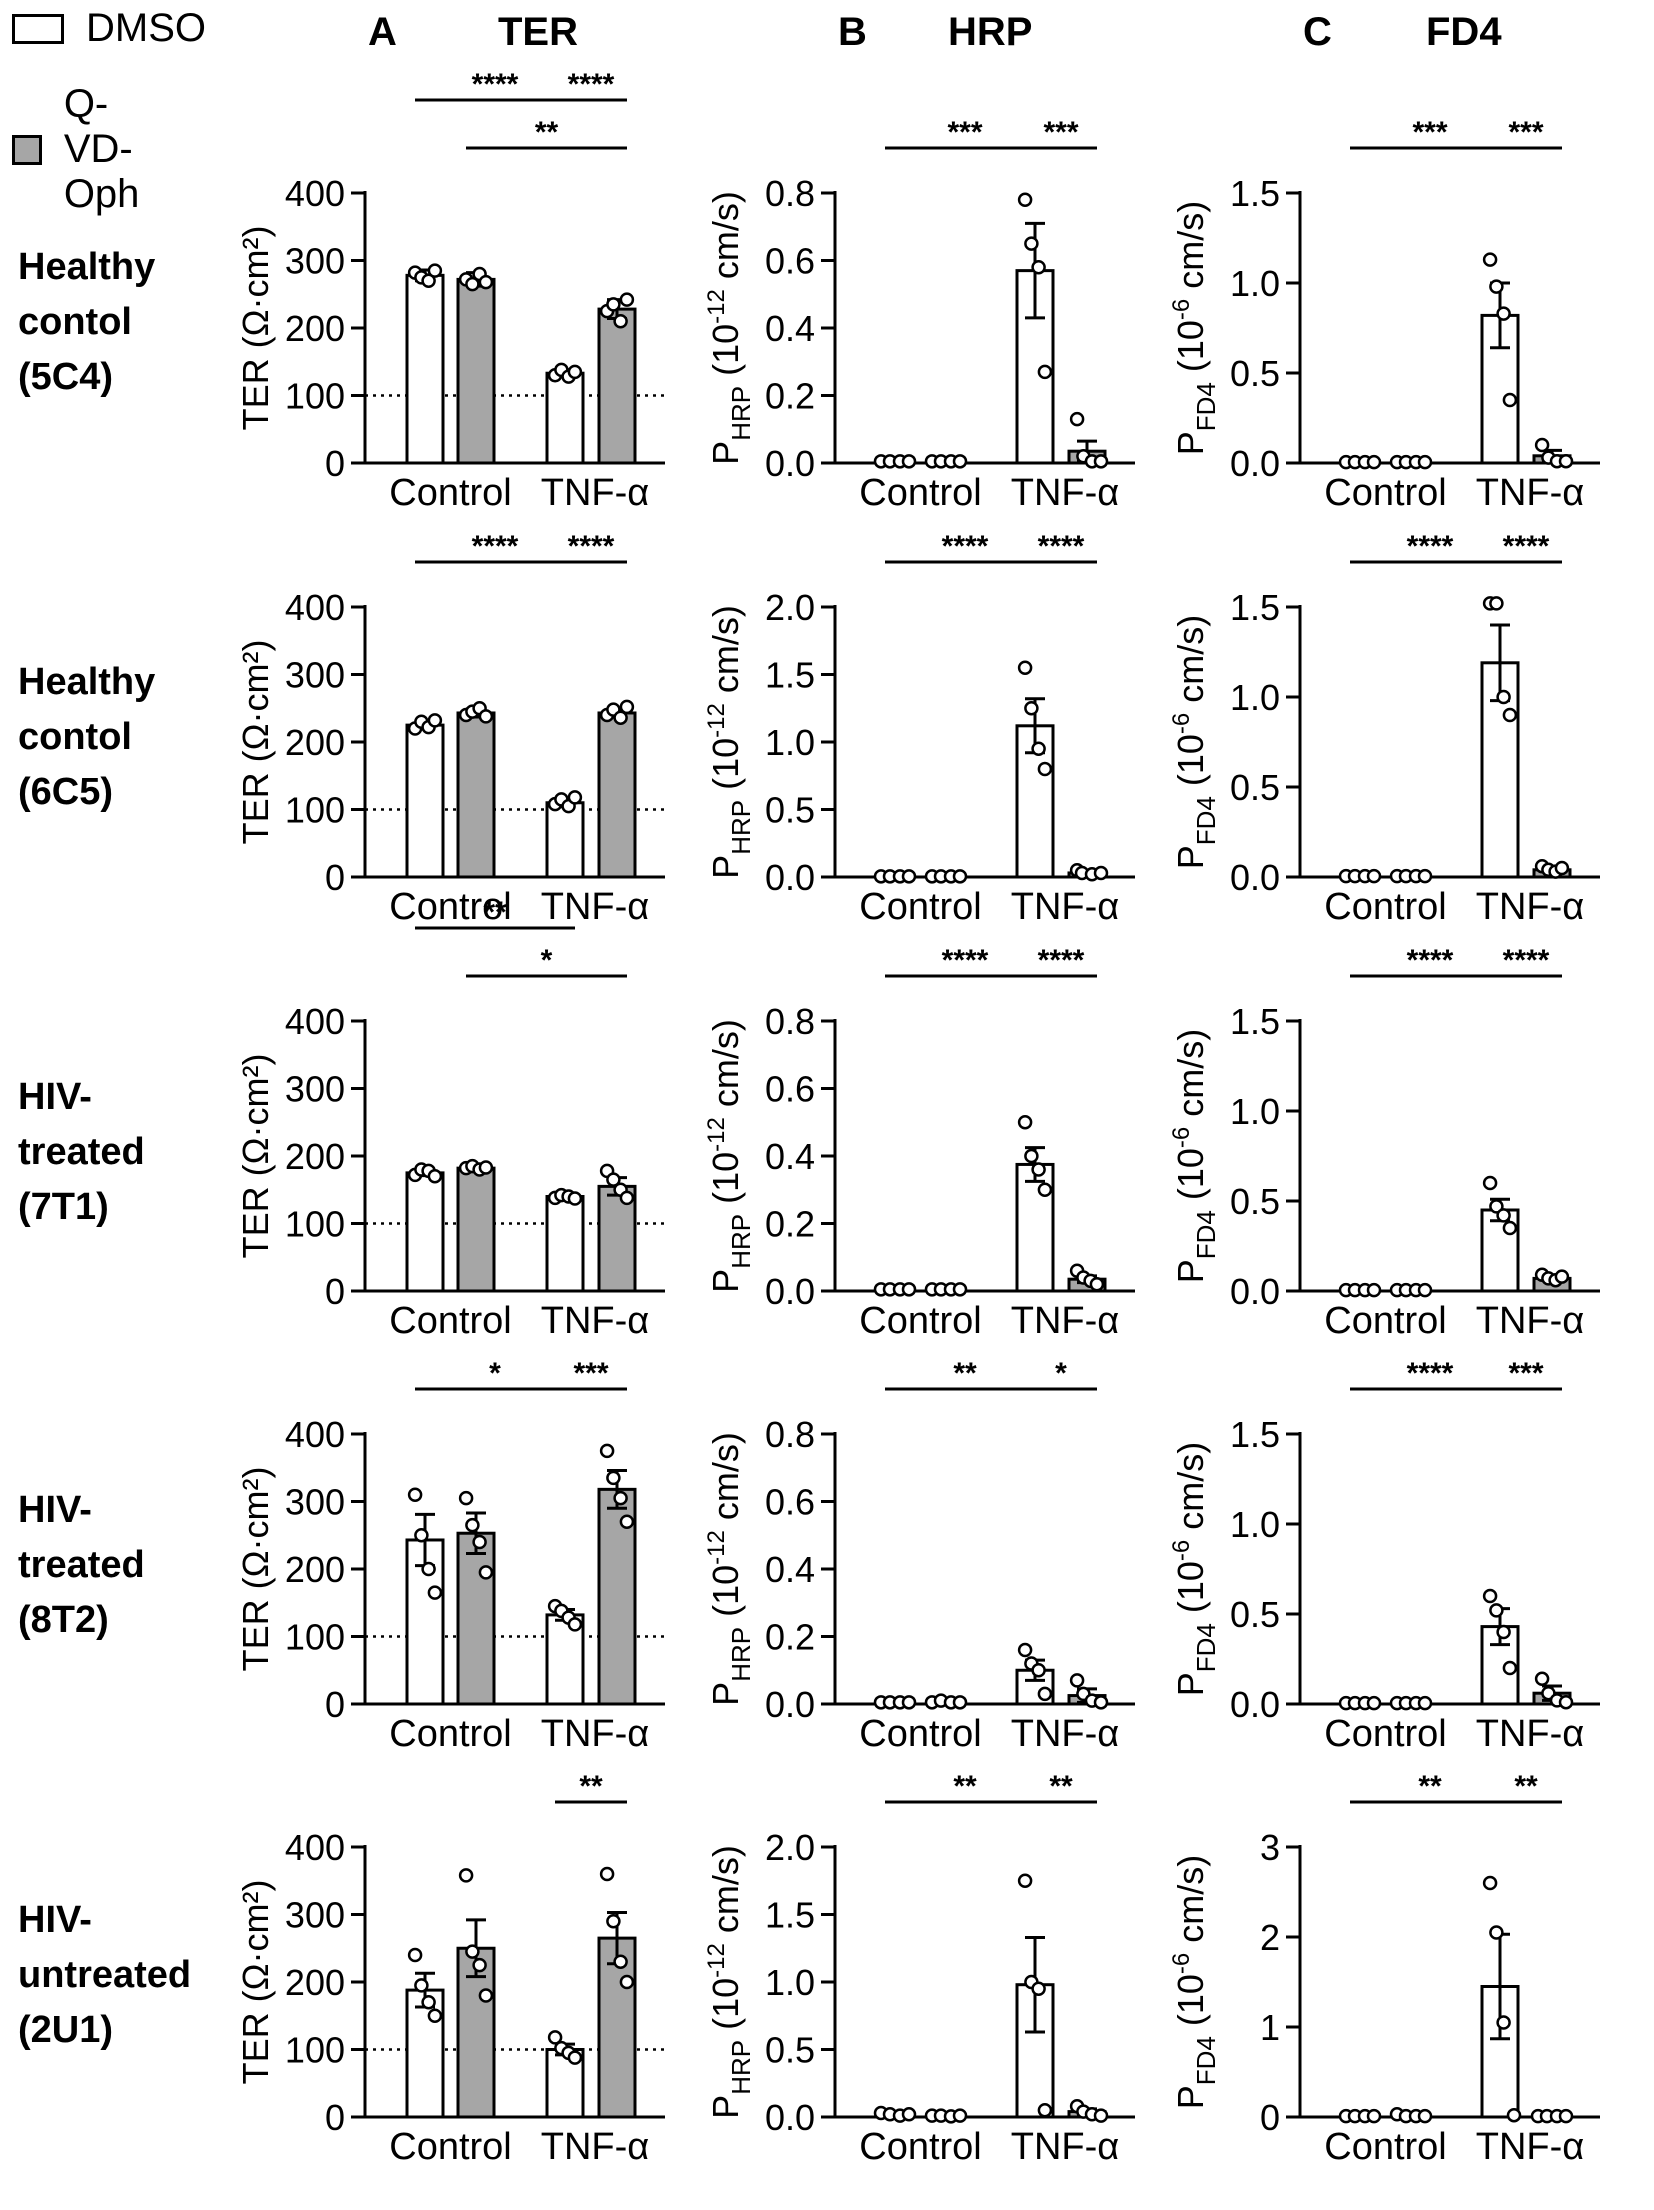 This screenshot has width=1654, height=2210. I want to click on panel-b-letter: B, so click(852, 32).